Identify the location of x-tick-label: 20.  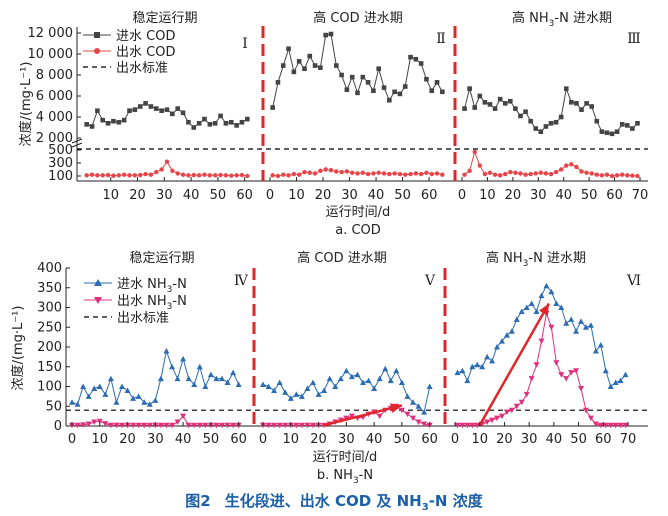
(504, 439).